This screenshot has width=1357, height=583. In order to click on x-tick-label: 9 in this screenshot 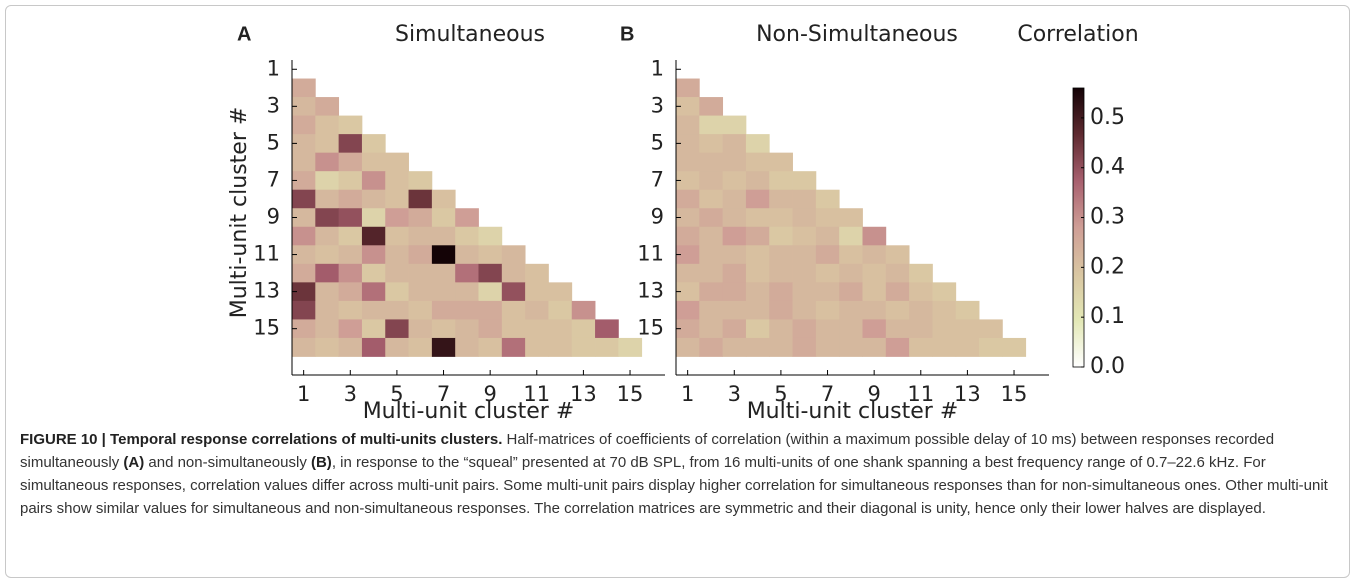, I will do `click(873, 394)`.